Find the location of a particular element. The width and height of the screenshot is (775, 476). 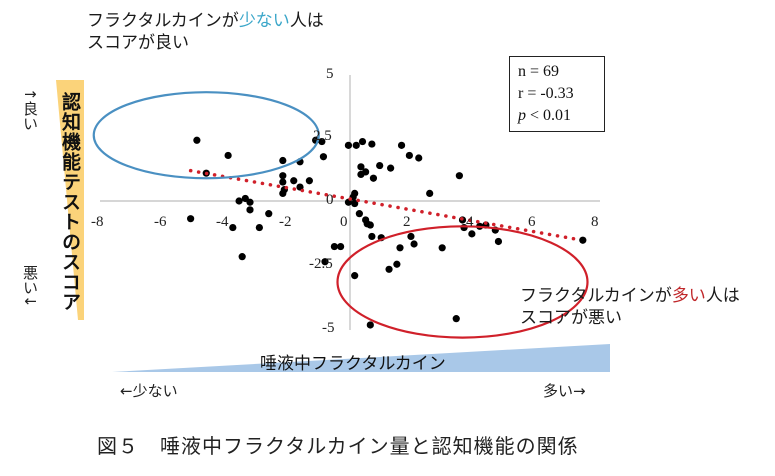

stat-n: n = 69 is located at coordinates (539, 71).